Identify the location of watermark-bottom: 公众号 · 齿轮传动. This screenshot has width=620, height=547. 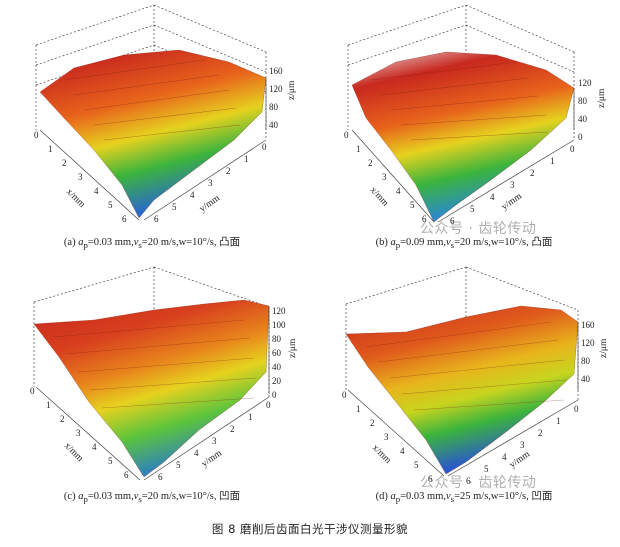
(478, 483).